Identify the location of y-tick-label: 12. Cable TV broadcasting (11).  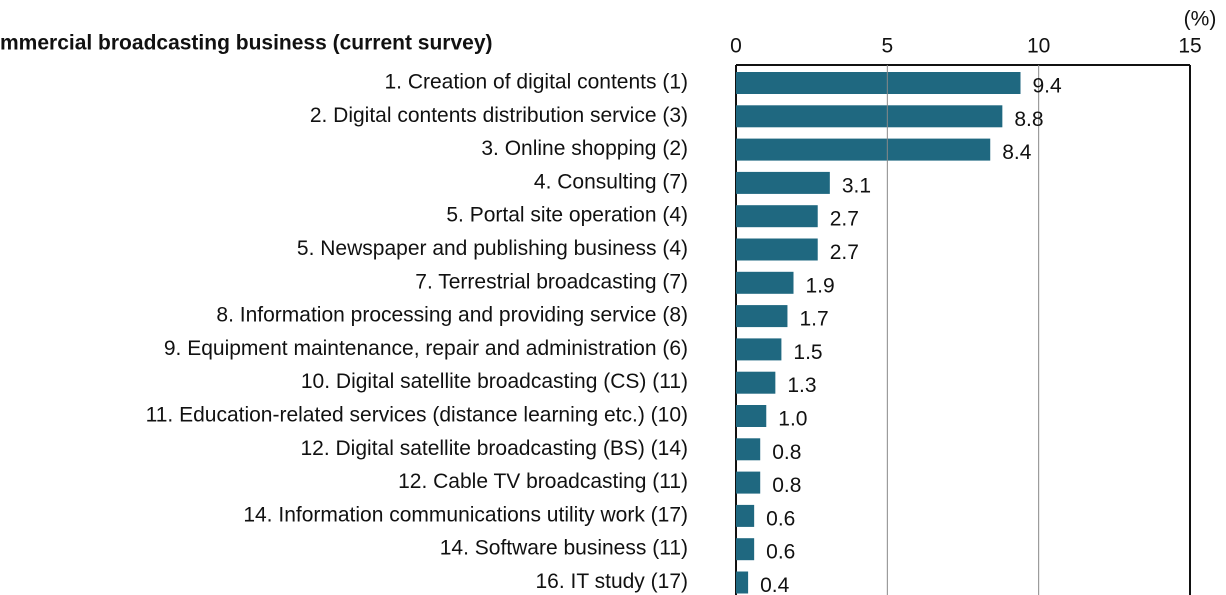
(543, 481).